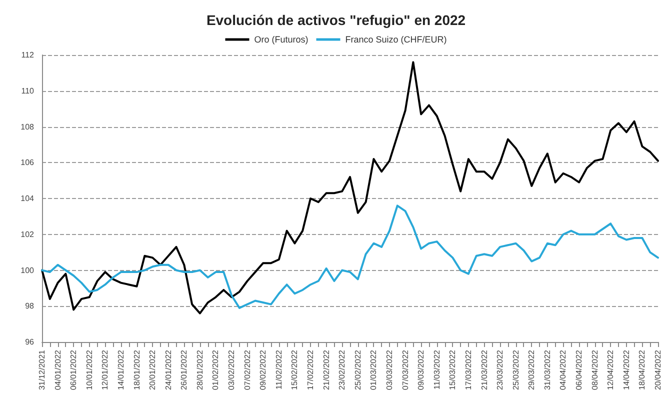 The width and height of the screenshot is (672, 410). What do you see at coordinates (311, 369) in the screenshot?
I see `x-tick-label: 17/02/2022` at bounding box center [311, 369].